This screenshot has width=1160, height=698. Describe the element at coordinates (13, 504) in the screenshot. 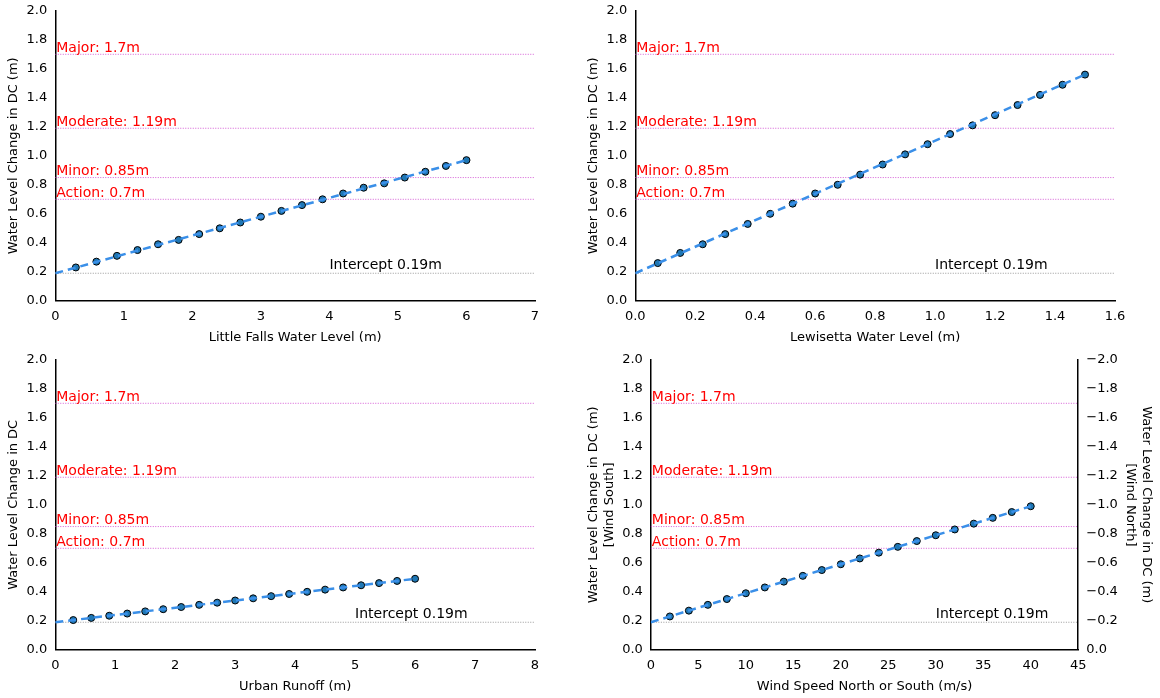

I see `y-axis-title: Water Level Change in DC` at that location.